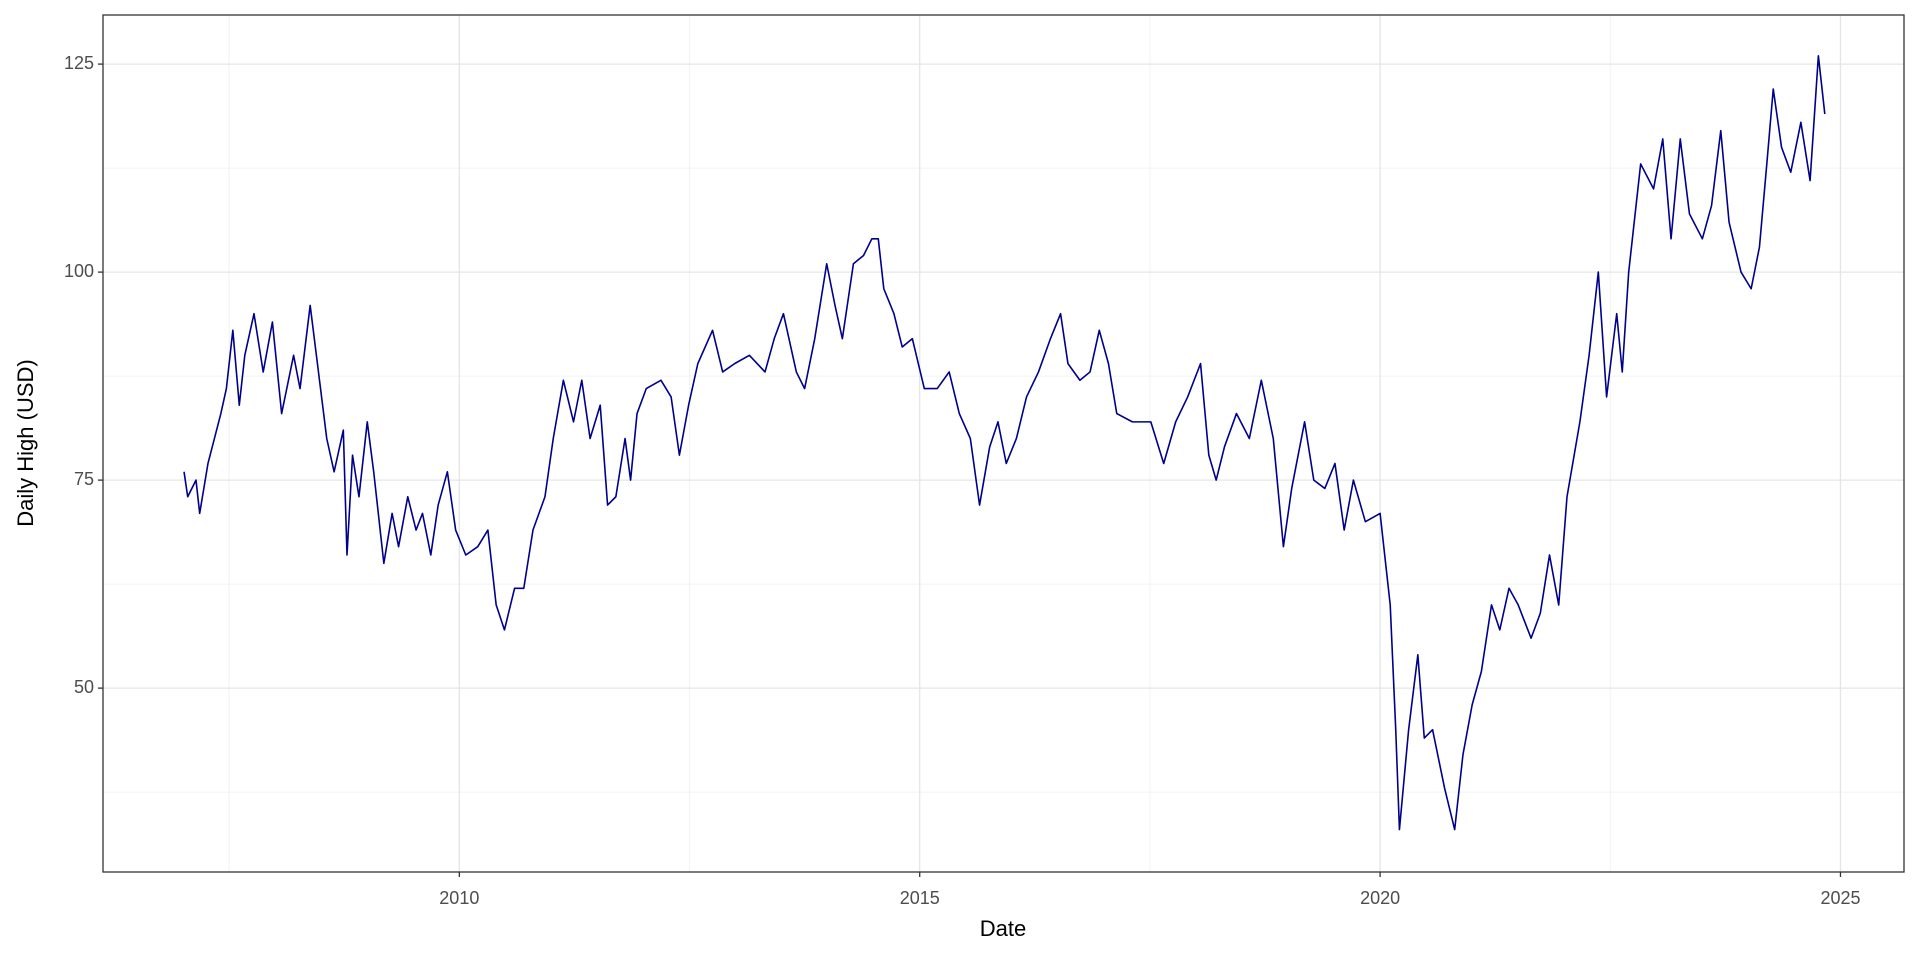  Describe the element at coordinates (79, 271) in the screenshot. I see `y-tick-label: 100` at that location.